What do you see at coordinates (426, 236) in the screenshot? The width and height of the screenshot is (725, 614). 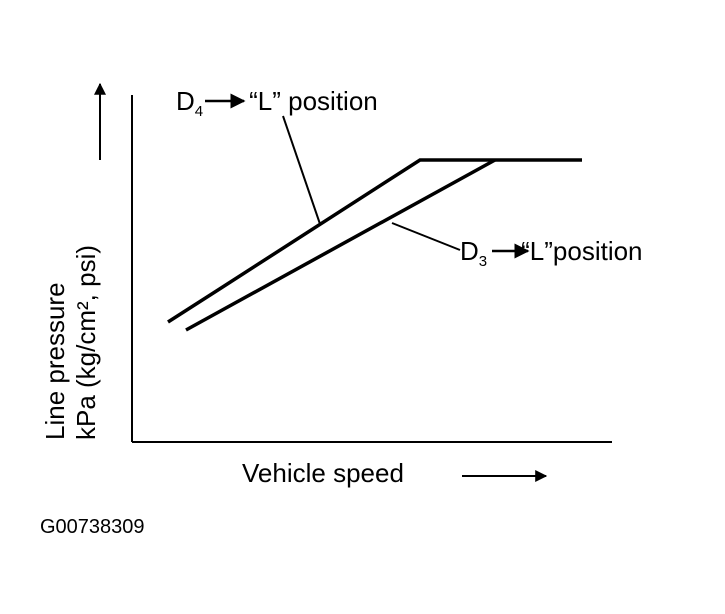 I see `leader-d3` at bounding box center [426, 236].